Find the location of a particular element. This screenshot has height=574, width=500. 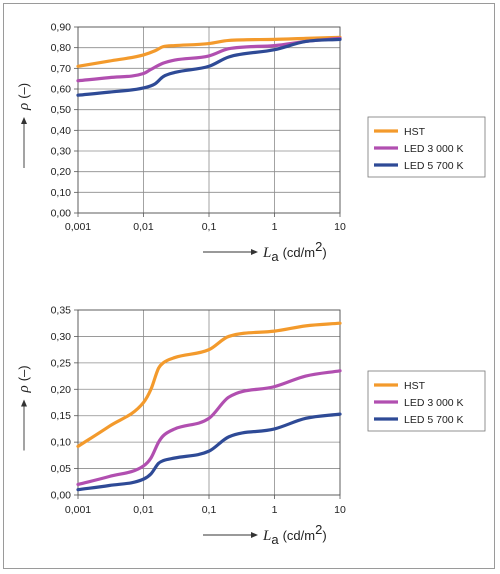

y-tick-label: 0,50 is located at coordinates (61, 110).